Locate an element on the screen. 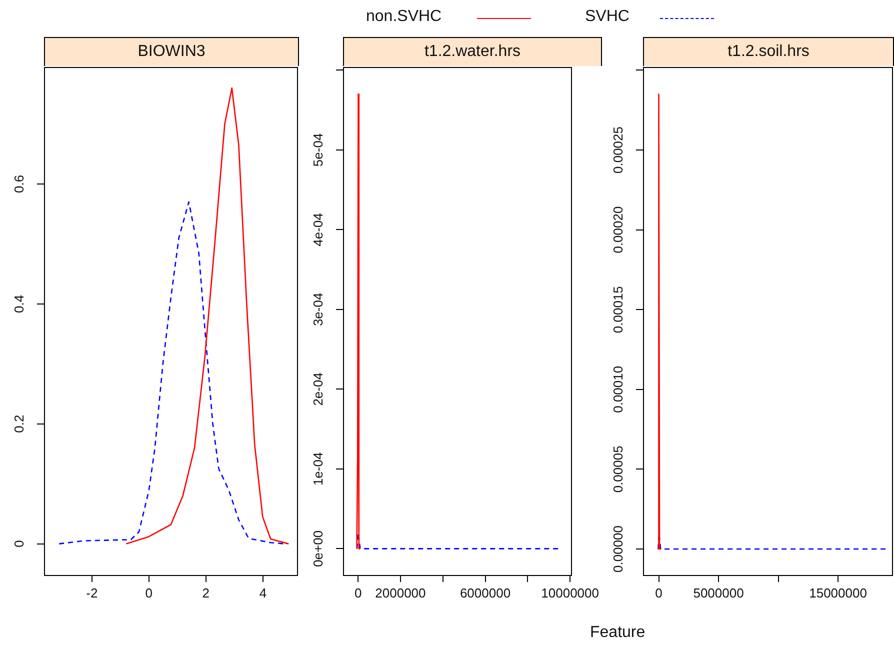 This screenshot has width=894, height=650. x-tick-label: 2 is located at coordinates (206, 592).